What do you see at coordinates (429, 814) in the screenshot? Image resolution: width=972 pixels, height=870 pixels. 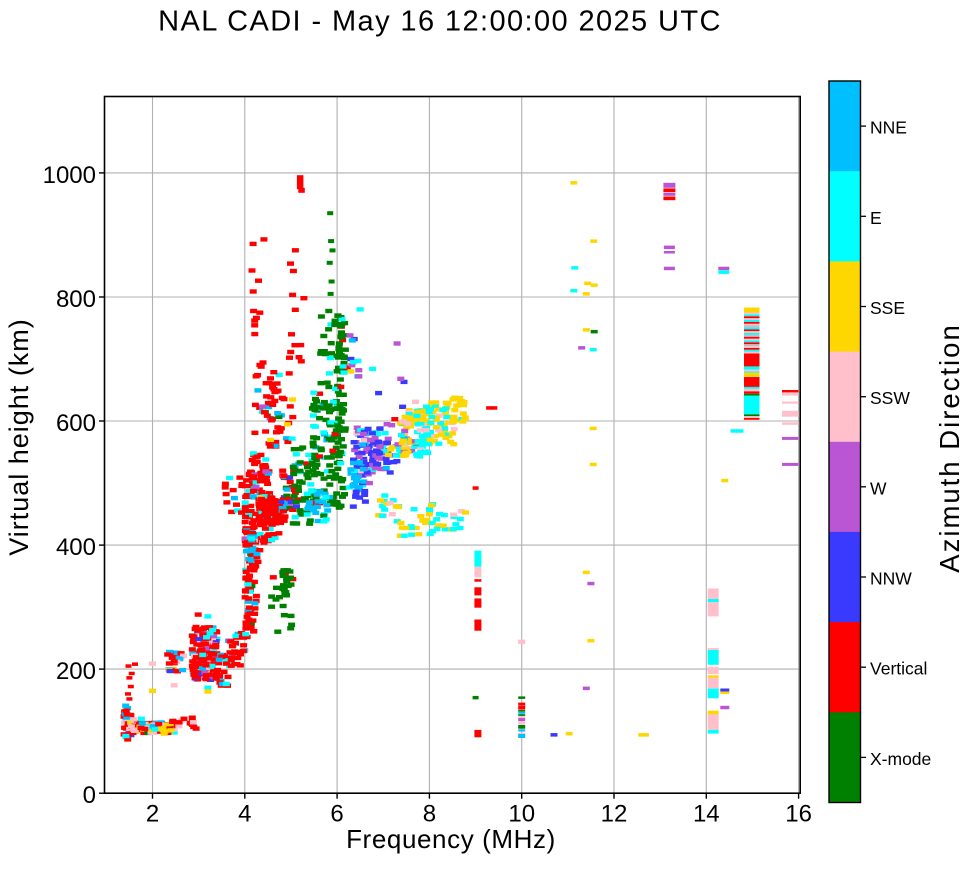 I see `svg-text: 8` at bounding box center [429, 814].